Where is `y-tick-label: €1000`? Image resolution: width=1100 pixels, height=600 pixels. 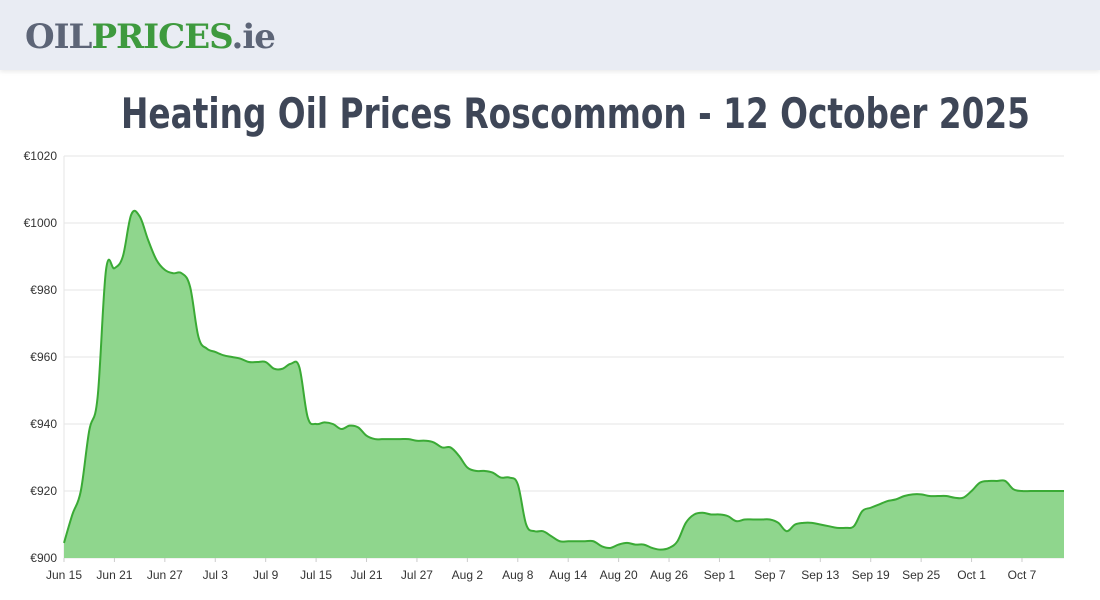
y-tick-label: €1000 is located at coordinates (41, 223).